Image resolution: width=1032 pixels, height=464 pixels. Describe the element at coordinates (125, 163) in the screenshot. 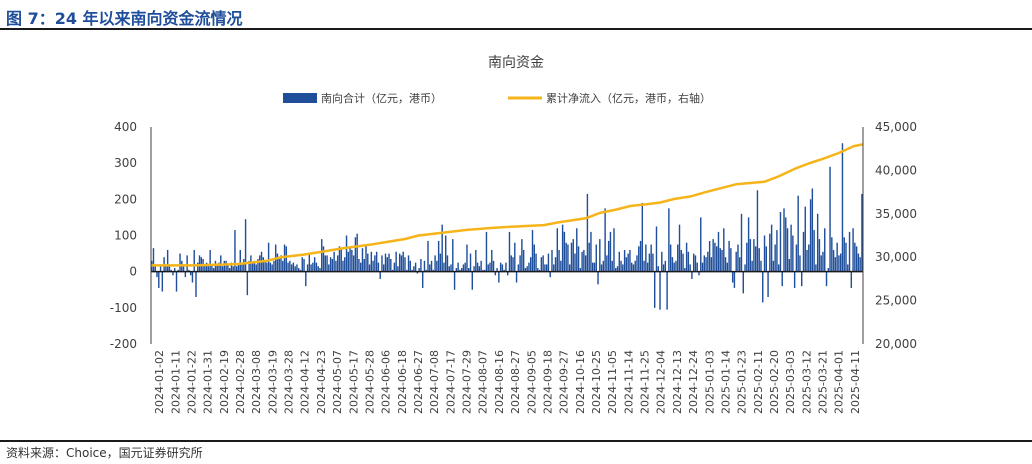

I see `left-tick-label: 300` at that location.